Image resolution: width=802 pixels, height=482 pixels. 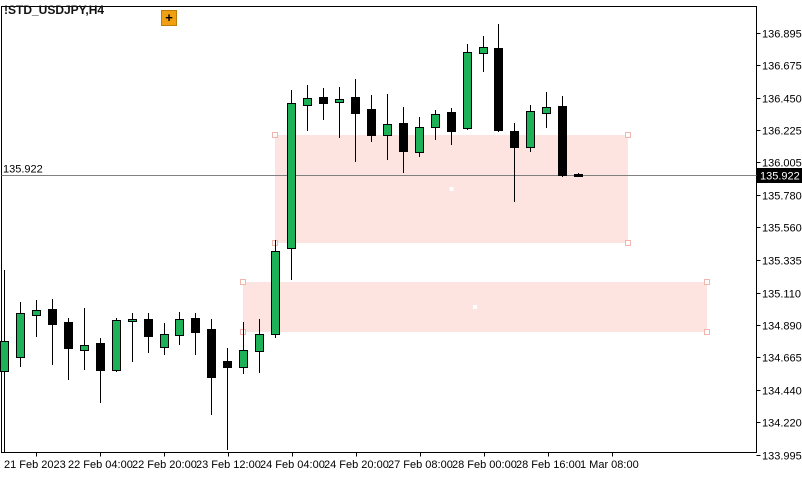 I want to click on time-axis-label: 27 Feb 08:00, so click(x=420, y=465).